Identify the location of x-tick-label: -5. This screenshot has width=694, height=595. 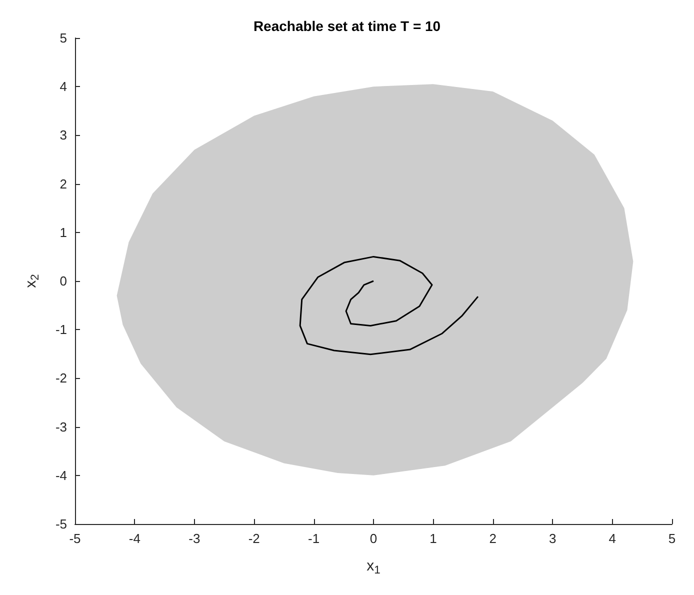
(75, 538).